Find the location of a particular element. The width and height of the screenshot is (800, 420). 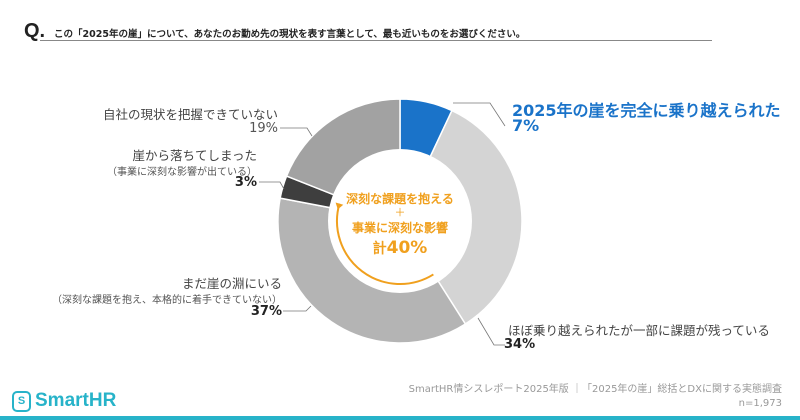

question-underline is located at coordinates (376, 40).